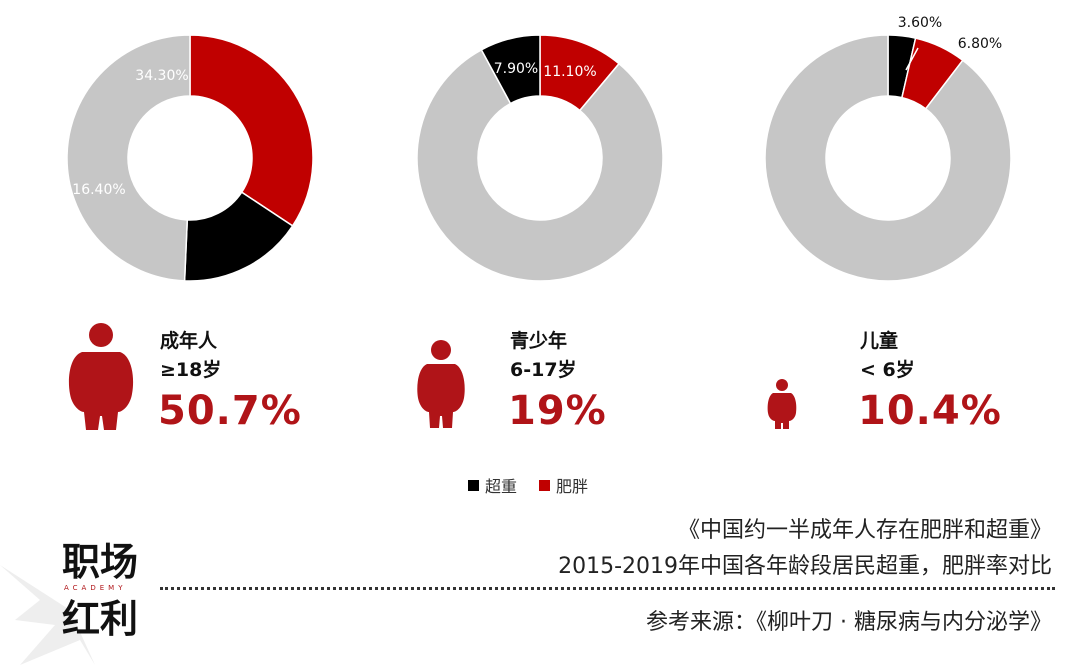 The height and width of the screenshot is (665, 1080). Describe the element at coordinates (879, 341) in the screenshot. I see `group-name-children: 儿童` at that location.